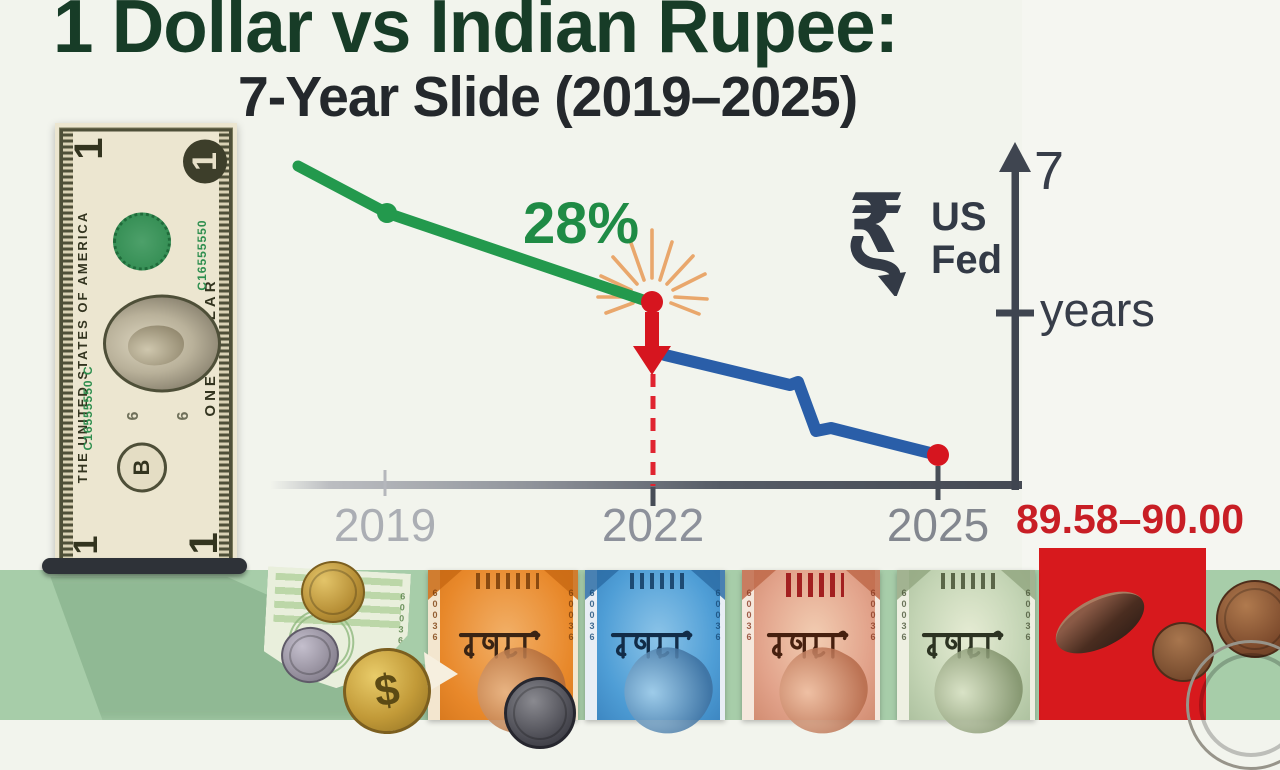 The height and width of the screenshot is (770, 1280). I want to click on reserve-seal: B, so click(142, 467).